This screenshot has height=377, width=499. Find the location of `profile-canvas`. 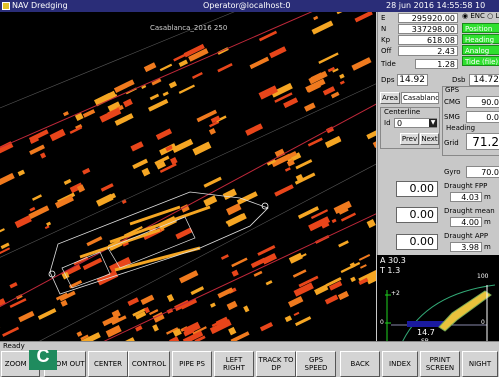

profile-canvas is located at coordinates (440, 312).